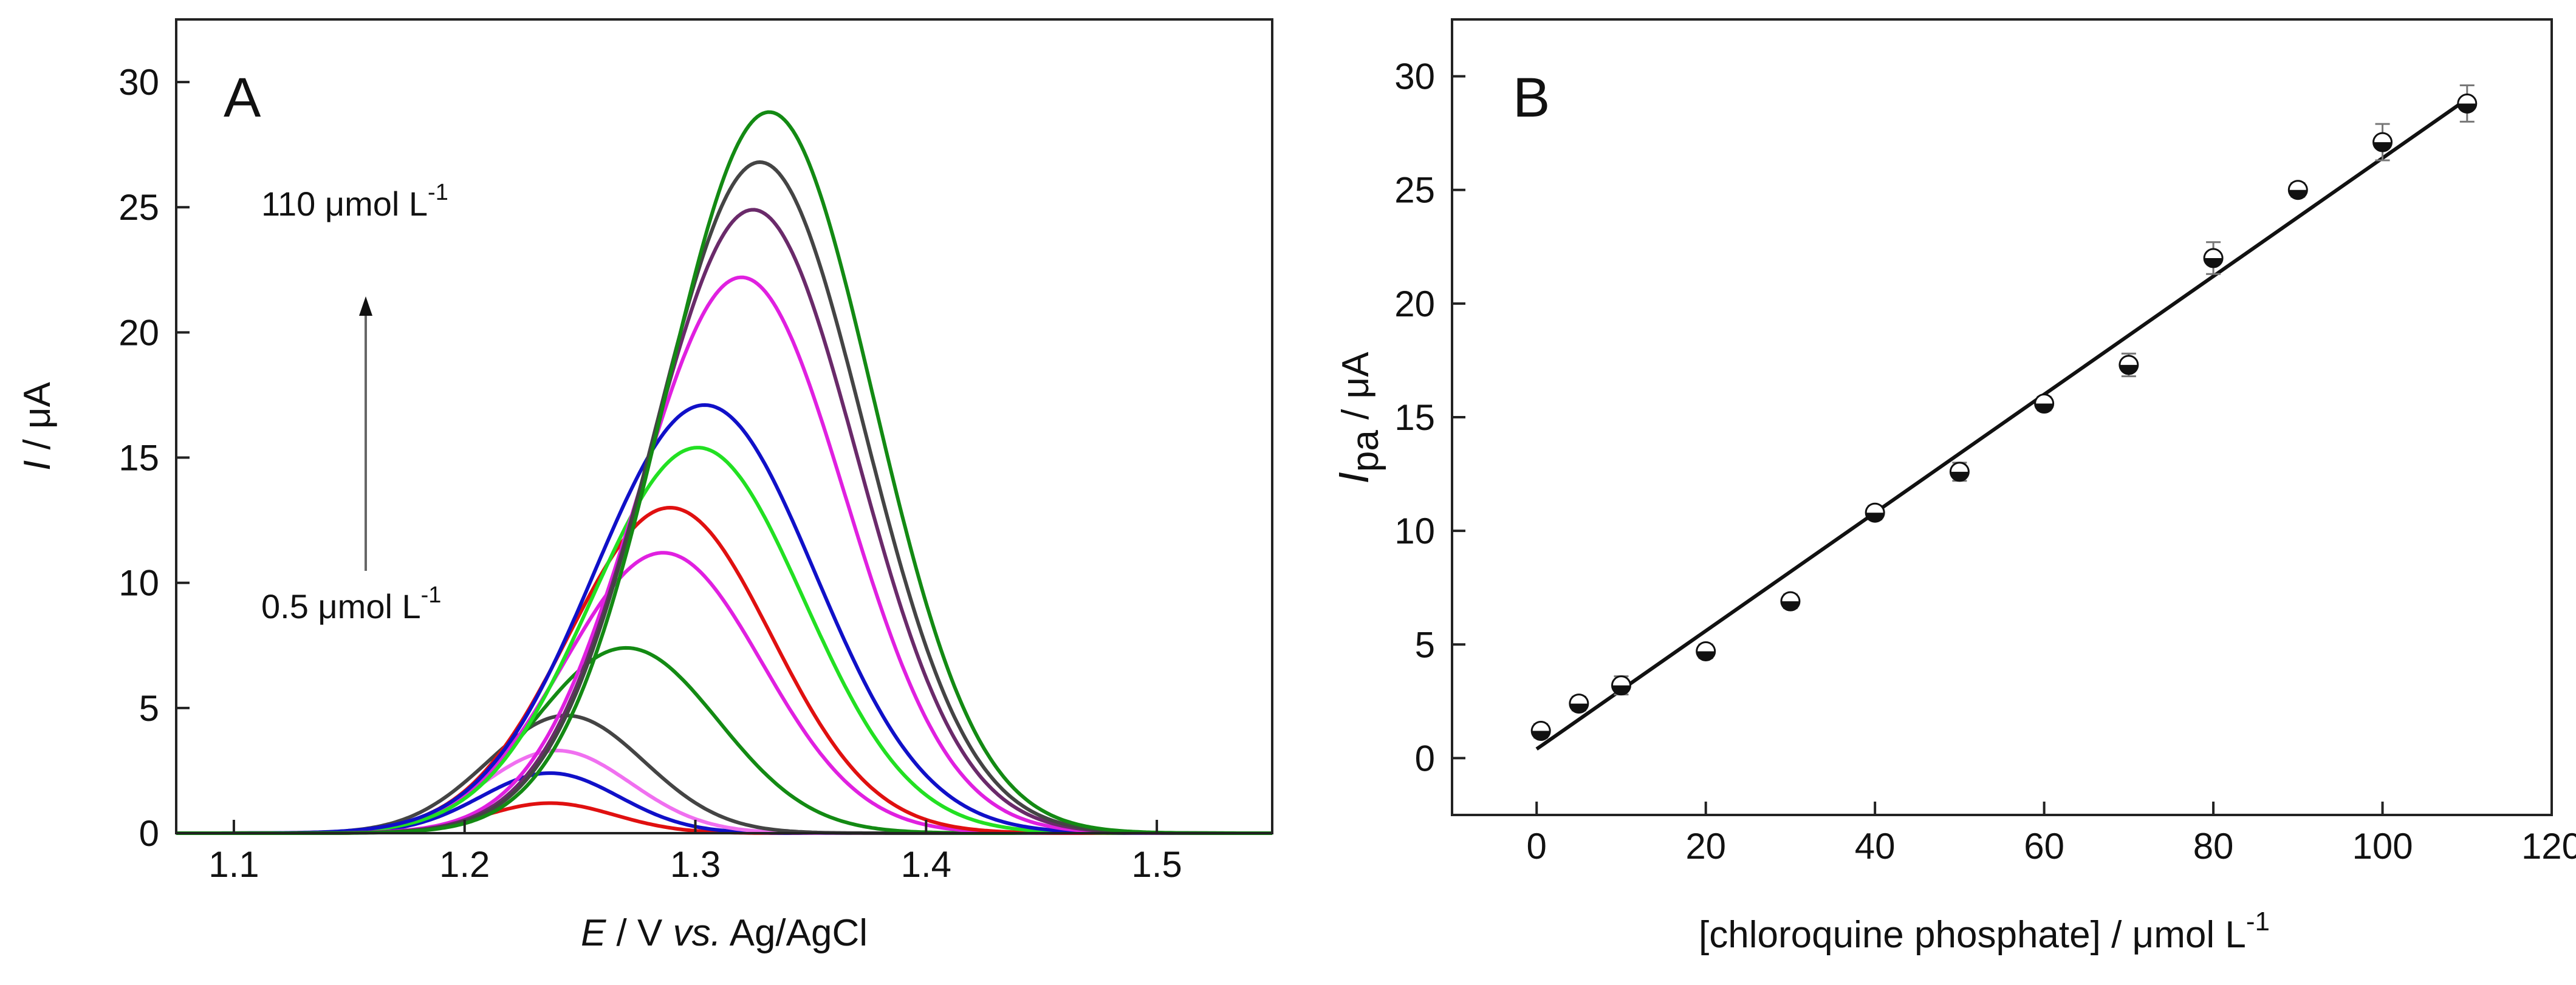  I want to click on panel-b-x-label: [chloroquine phosphate] / μmol L-1, so click(1984, 931).